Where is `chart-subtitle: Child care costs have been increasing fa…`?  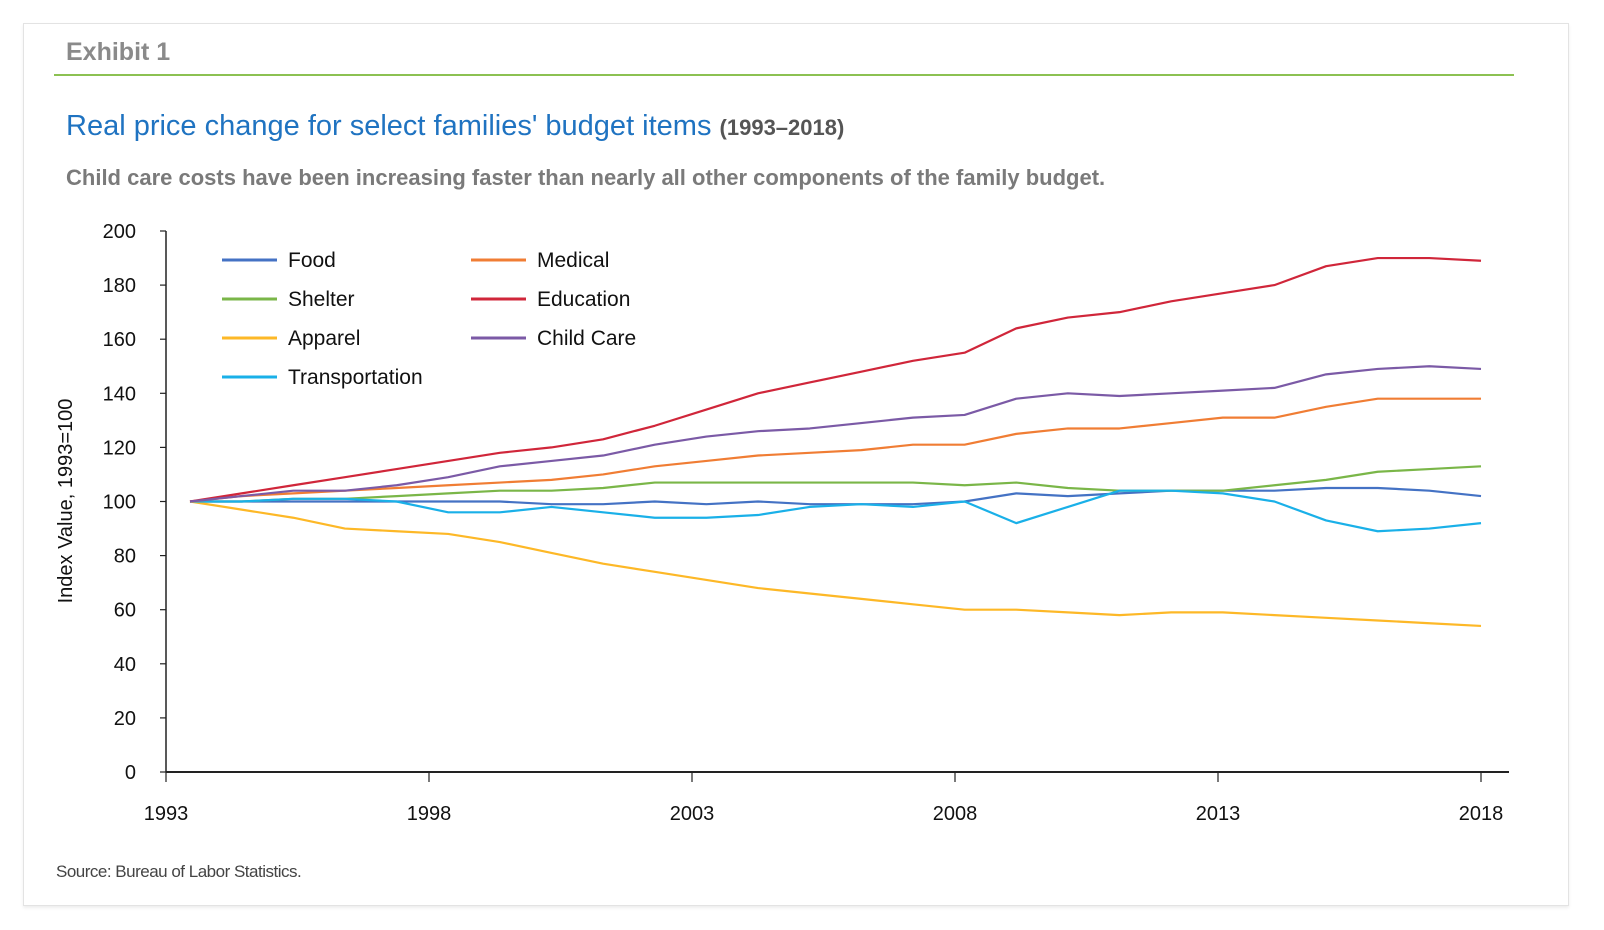
chart-subtitle: Child care costs have been increasing fa… is located at coordinates (586, 177).